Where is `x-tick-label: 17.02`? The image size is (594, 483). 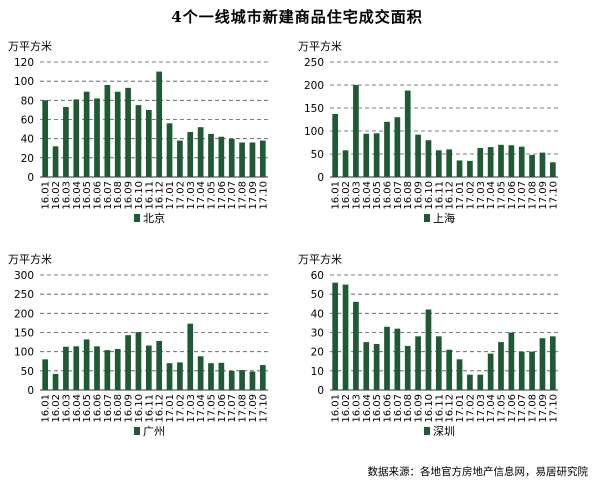 x-tick-label: 17.02 is located at coordinates (470, 195).